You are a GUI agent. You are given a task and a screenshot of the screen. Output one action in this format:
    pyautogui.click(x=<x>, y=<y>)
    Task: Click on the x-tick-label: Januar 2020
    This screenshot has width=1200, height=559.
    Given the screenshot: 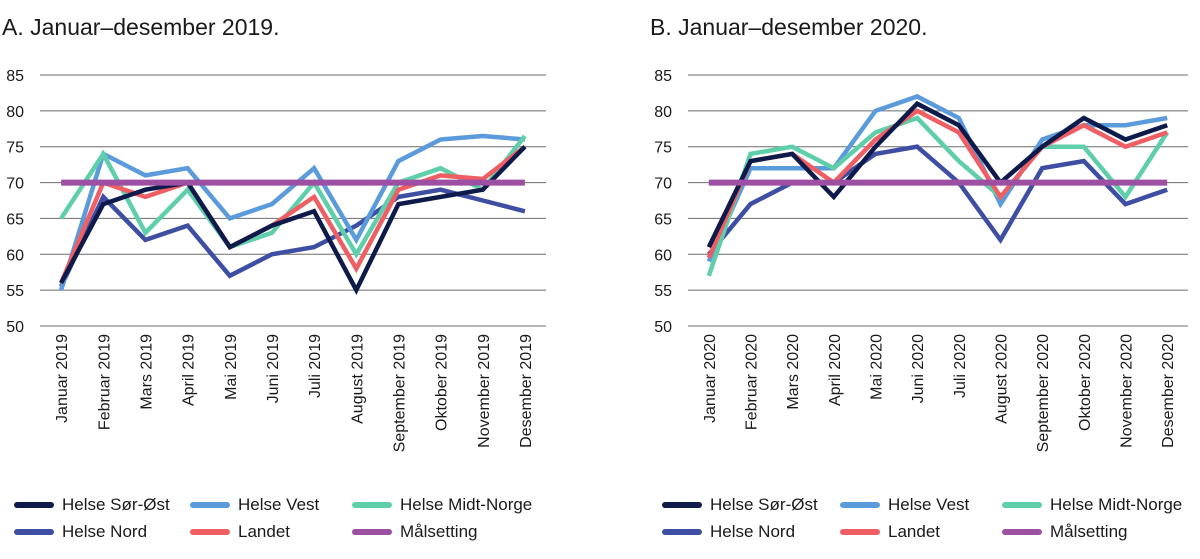 What is the action you would take?
    pyautogui.click(x=710, y=378)
    